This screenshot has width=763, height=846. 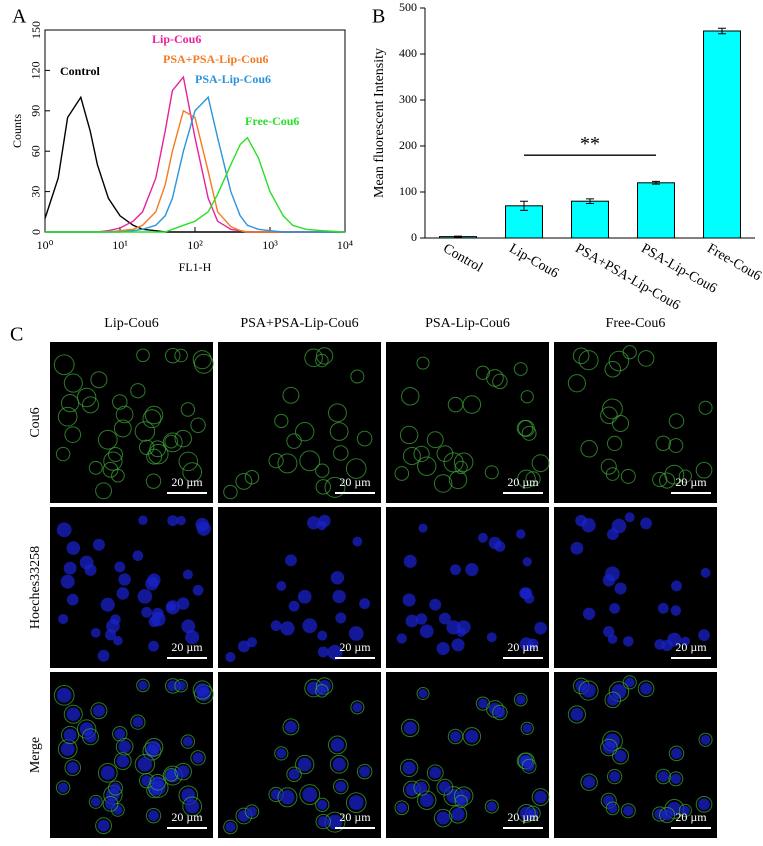 I want to click on x-tick-label: 10³, so click(x=270, y=245).